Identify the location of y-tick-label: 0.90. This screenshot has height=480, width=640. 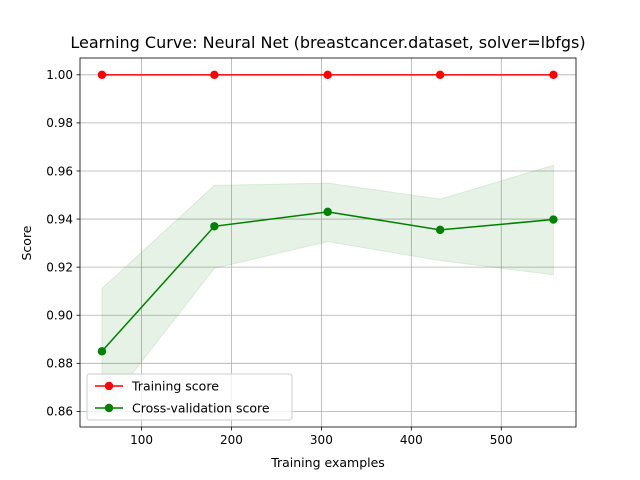
(59, 316).